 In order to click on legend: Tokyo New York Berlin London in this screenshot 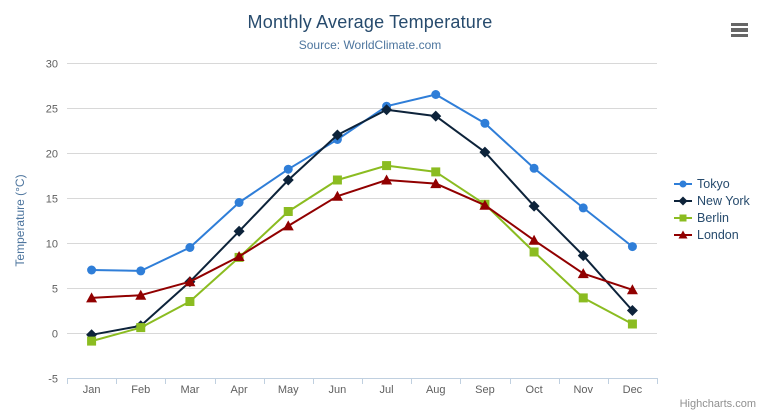, I will do `click(712, 209)`.